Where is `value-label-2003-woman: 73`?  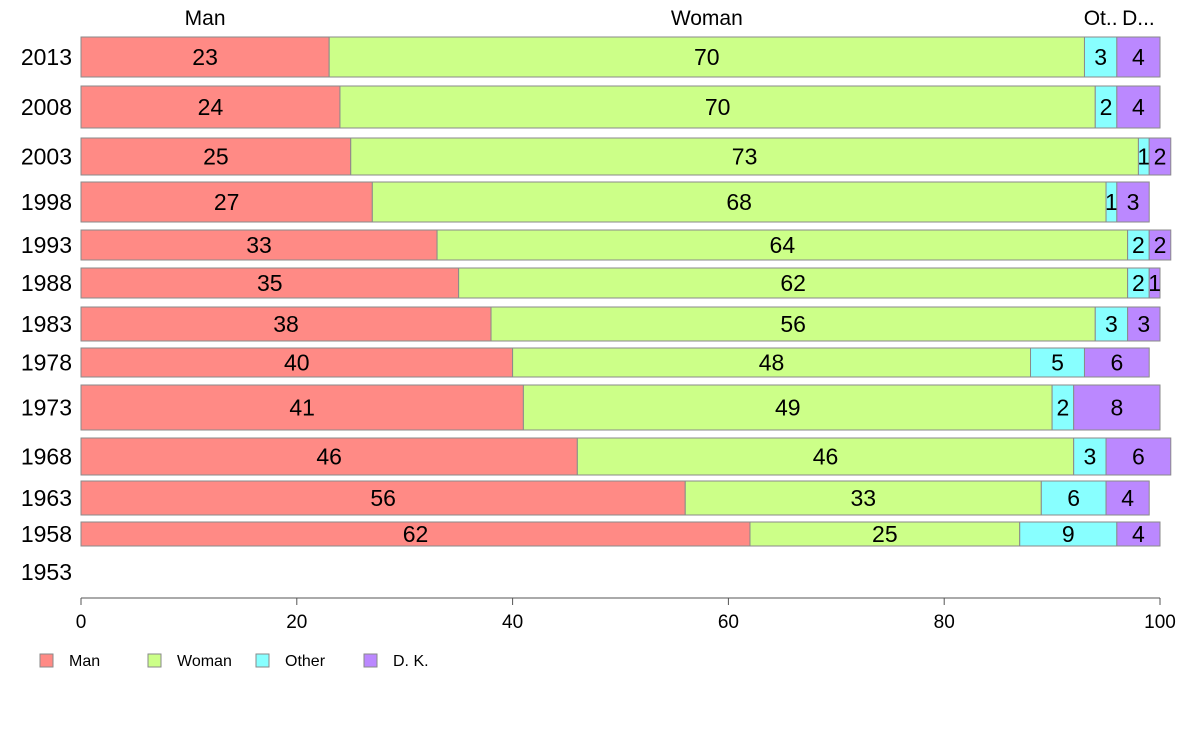 value-label-2003-woman: 73 is located at coordinates (745, 157).